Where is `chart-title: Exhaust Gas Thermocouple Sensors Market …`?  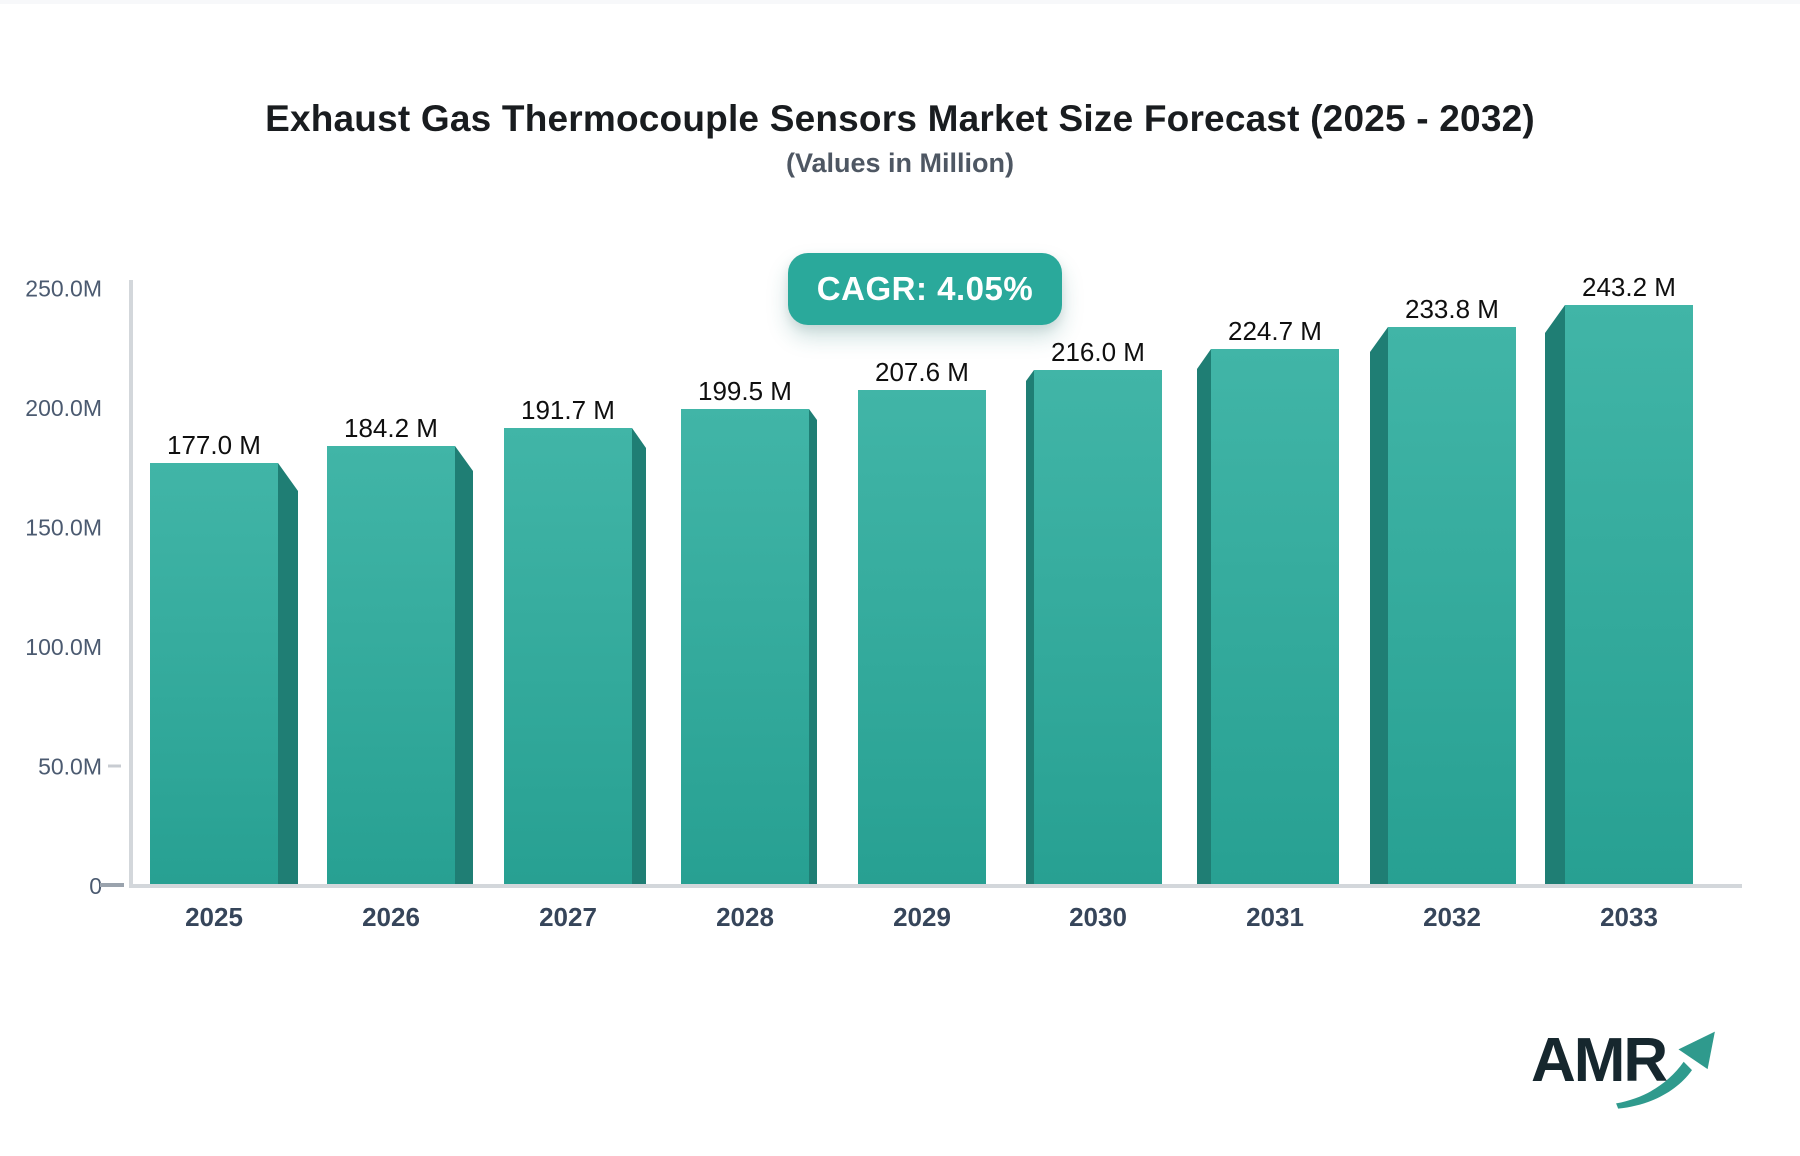
chart-title: Exhaust Gas Thermocouple Sensors Market … is located at coordinates (900, 118).